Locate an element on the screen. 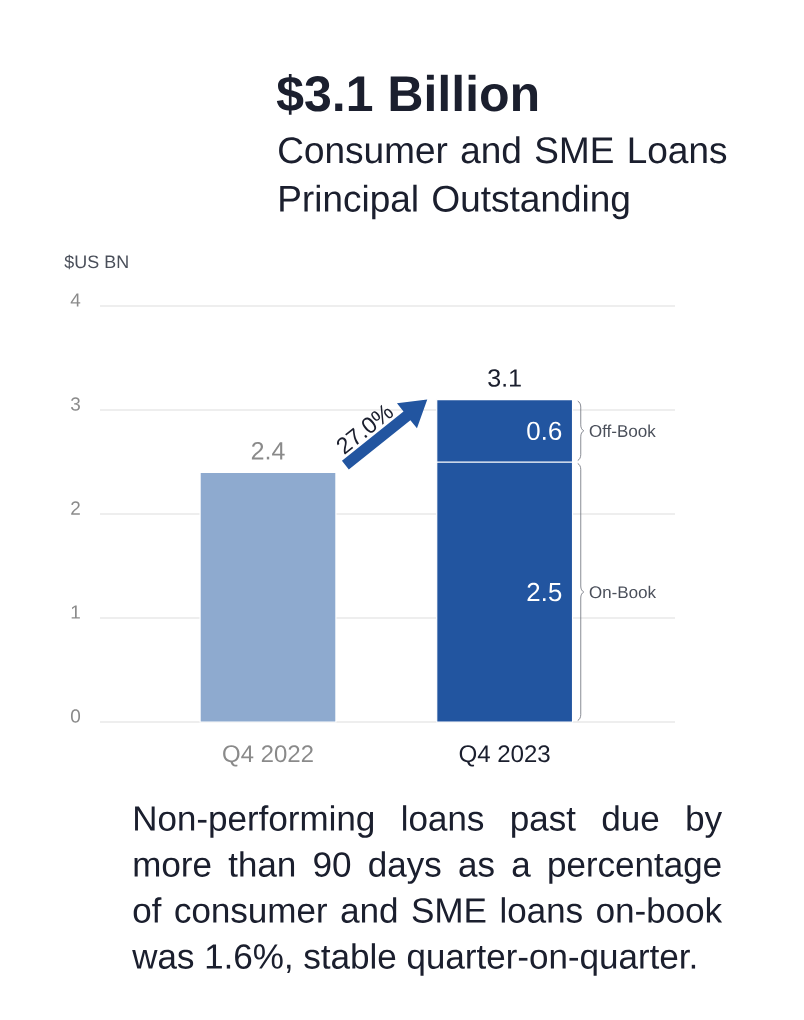 The image size is (804, 1020). chart-subtitle: Consumer and SME Loans Principal Outstanding is located at coordinates (503, 178).